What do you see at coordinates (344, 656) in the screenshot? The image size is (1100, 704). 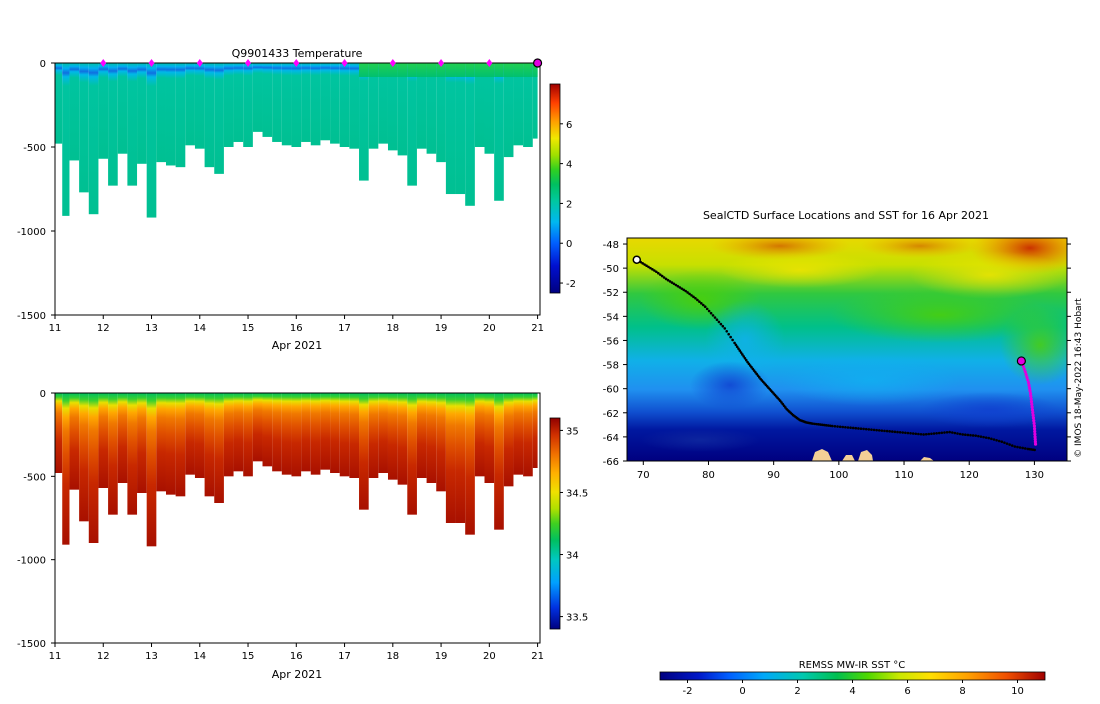 I see `x-tick-label: 17` at bounding box center [344, 656].